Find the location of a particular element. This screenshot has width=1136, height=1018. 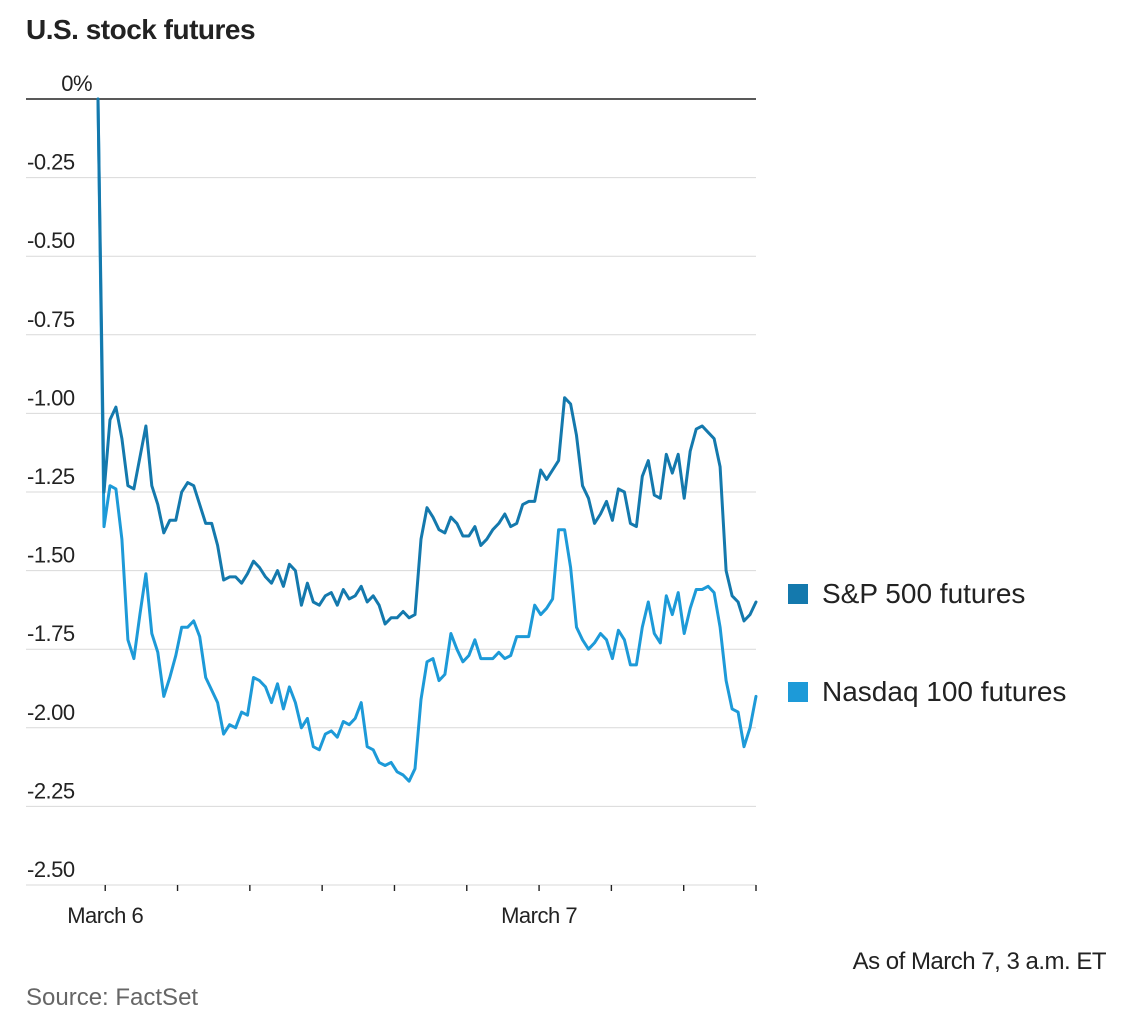

y-tick-label: -1.00 is located at coordinates (51, 397).